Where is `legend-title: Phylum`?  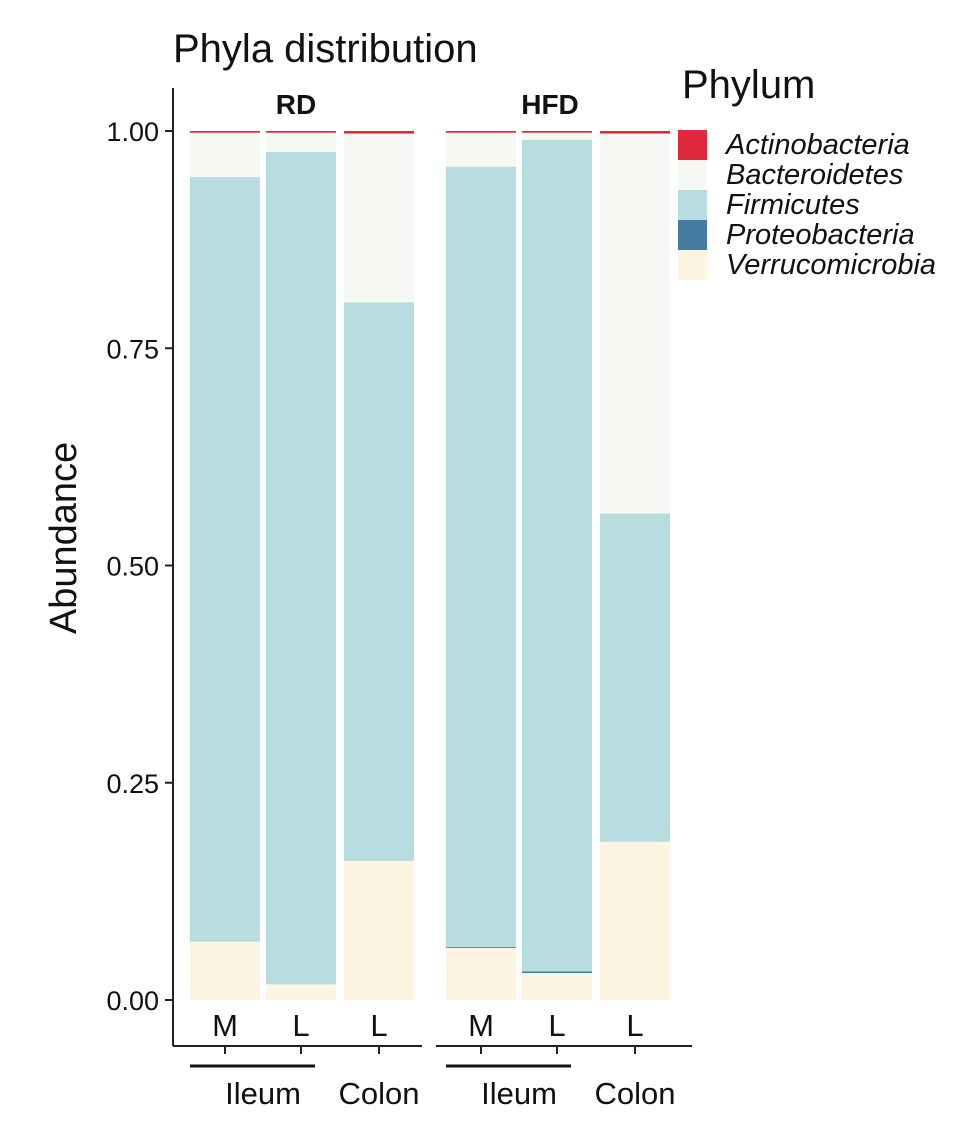
legend-title: Phylum is located at coordinates (748, 85).